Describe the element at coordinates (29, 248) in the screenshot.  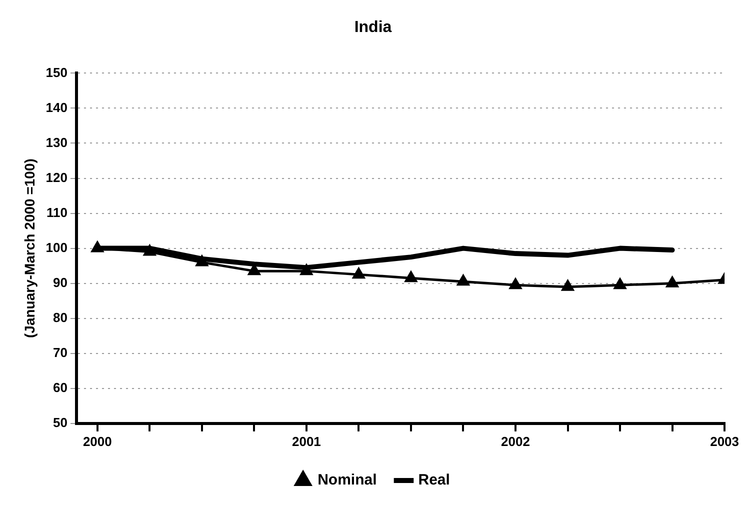
I see `y-axis-title: (January-March 2000 =100)` at that location.